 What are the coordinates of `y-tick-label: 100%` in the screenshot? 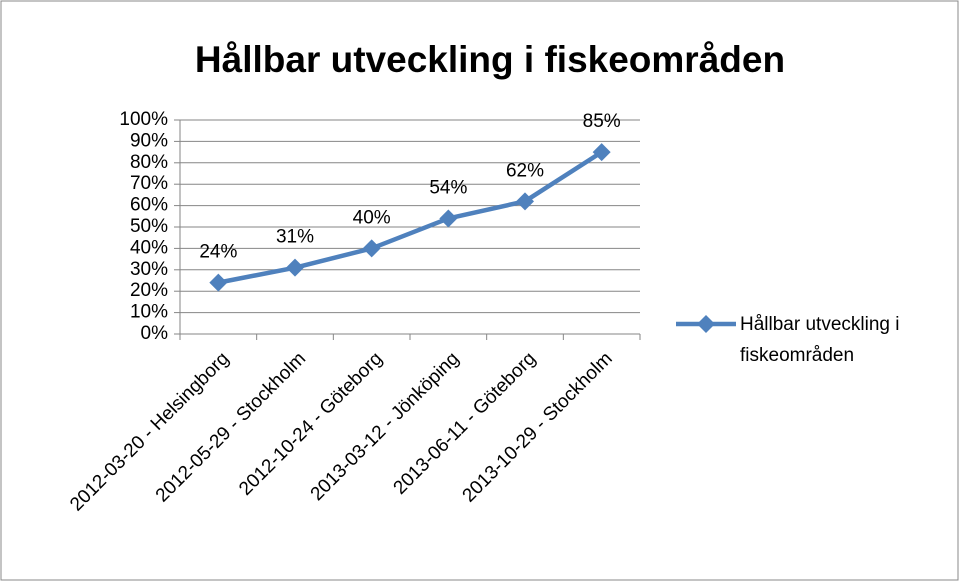 It's located at (143, 119).